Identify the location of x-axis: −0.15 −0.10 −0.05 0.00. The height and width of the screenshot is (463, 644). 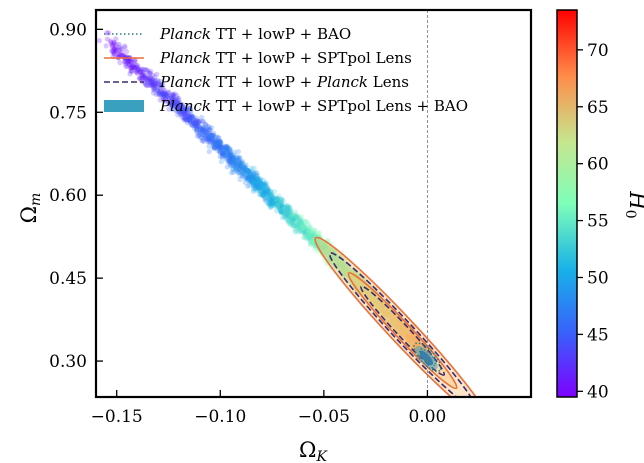
(269, 408).